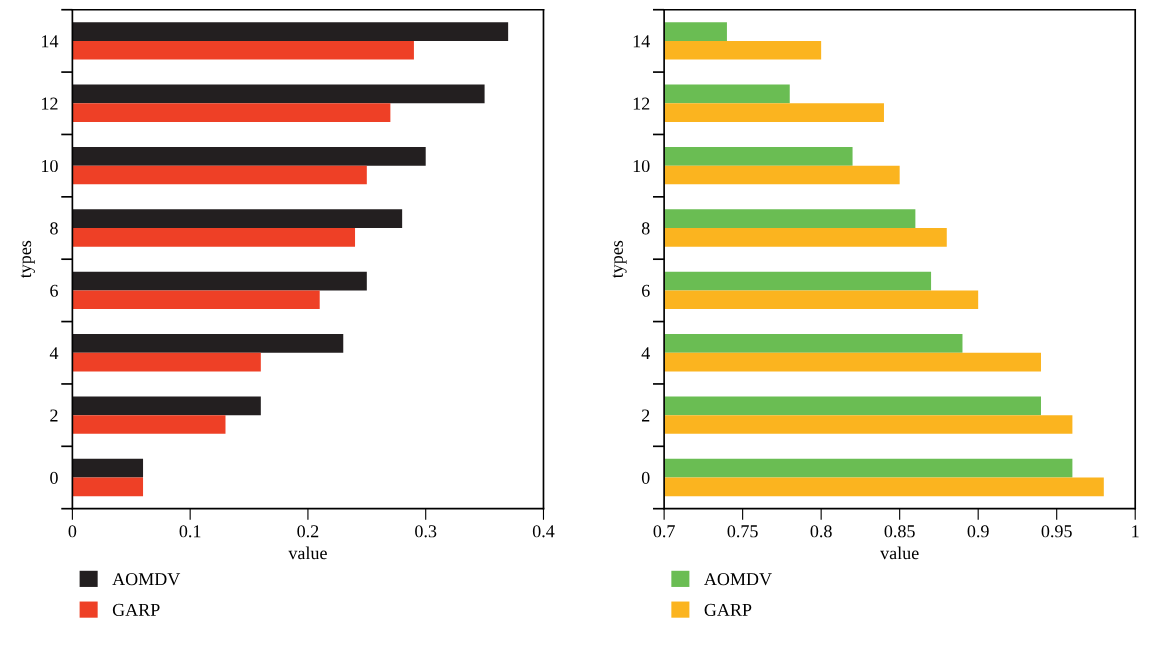  Describe the element at coordinates (308, 531) in the screenshot. I see `x-tick-label: 0.2` at that location.